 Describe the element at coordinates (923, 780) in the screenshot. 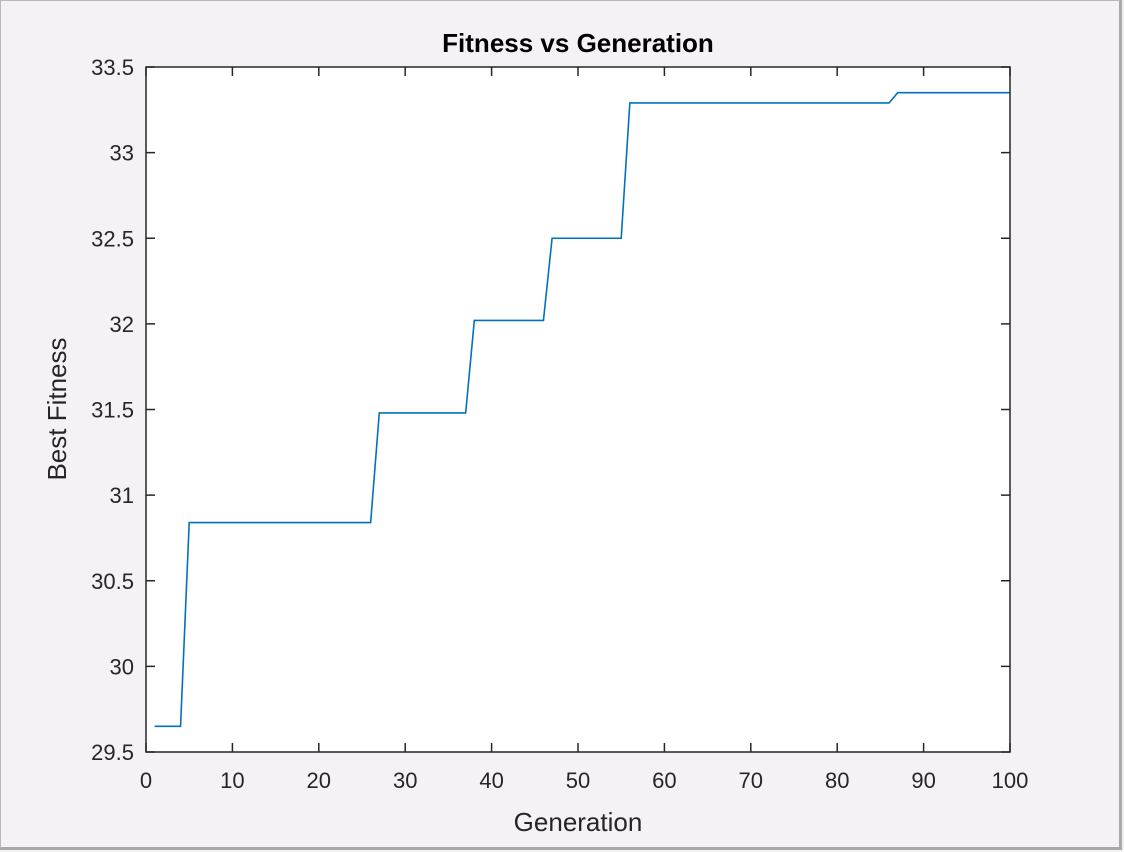

I see `x-tick-label: 90` at that location.